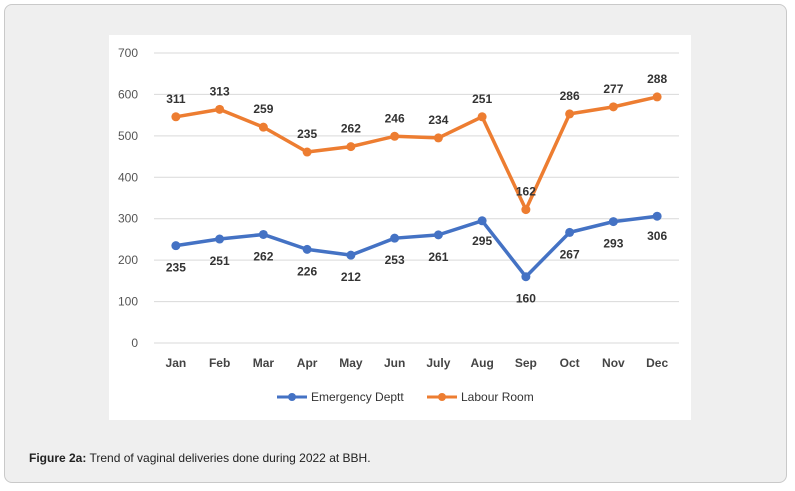  Describe the element at coordinates (307, 363) in the screenshot. I see `x-tick-label: Apr` at that location.